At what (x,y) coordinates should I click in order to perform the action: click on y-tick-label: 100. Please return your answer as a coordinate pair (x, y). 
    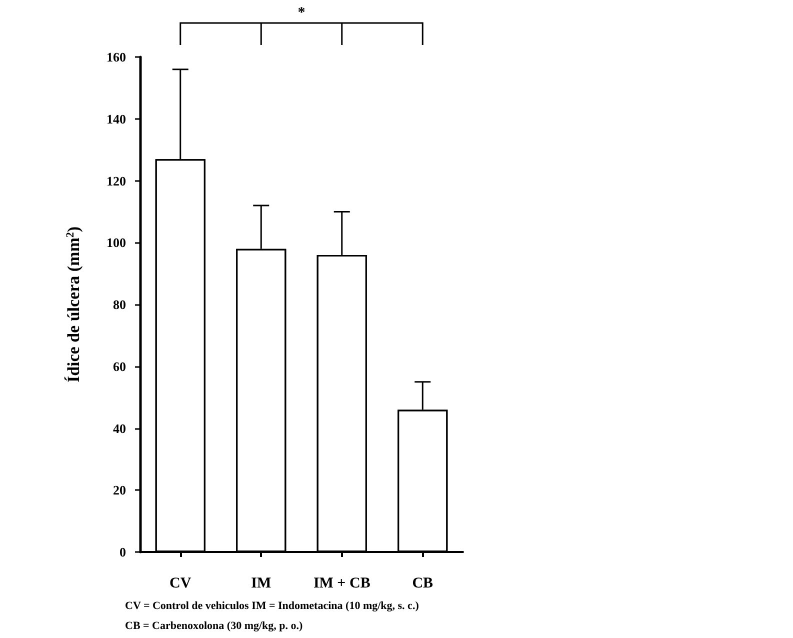
    Looking at the image, I should click on (116, 242).